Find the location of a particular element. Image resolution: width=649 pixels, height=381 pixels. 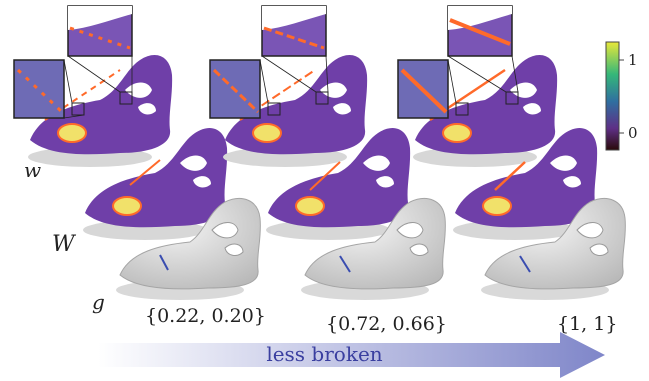

seam-W-col1 is located at coordinates (145, 172).